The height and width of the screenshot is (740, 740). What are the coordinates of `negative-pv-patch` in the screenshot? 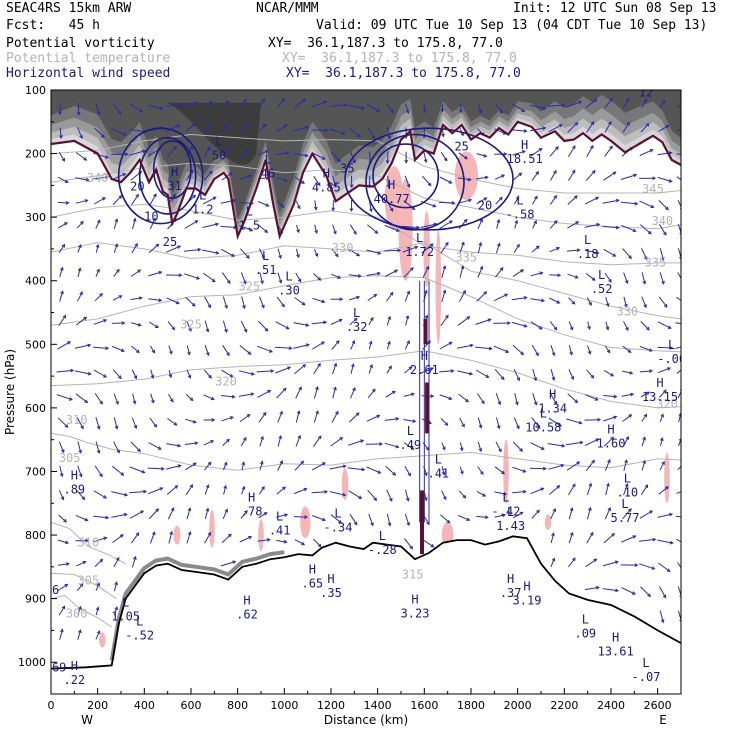 It's located at (102, 640).